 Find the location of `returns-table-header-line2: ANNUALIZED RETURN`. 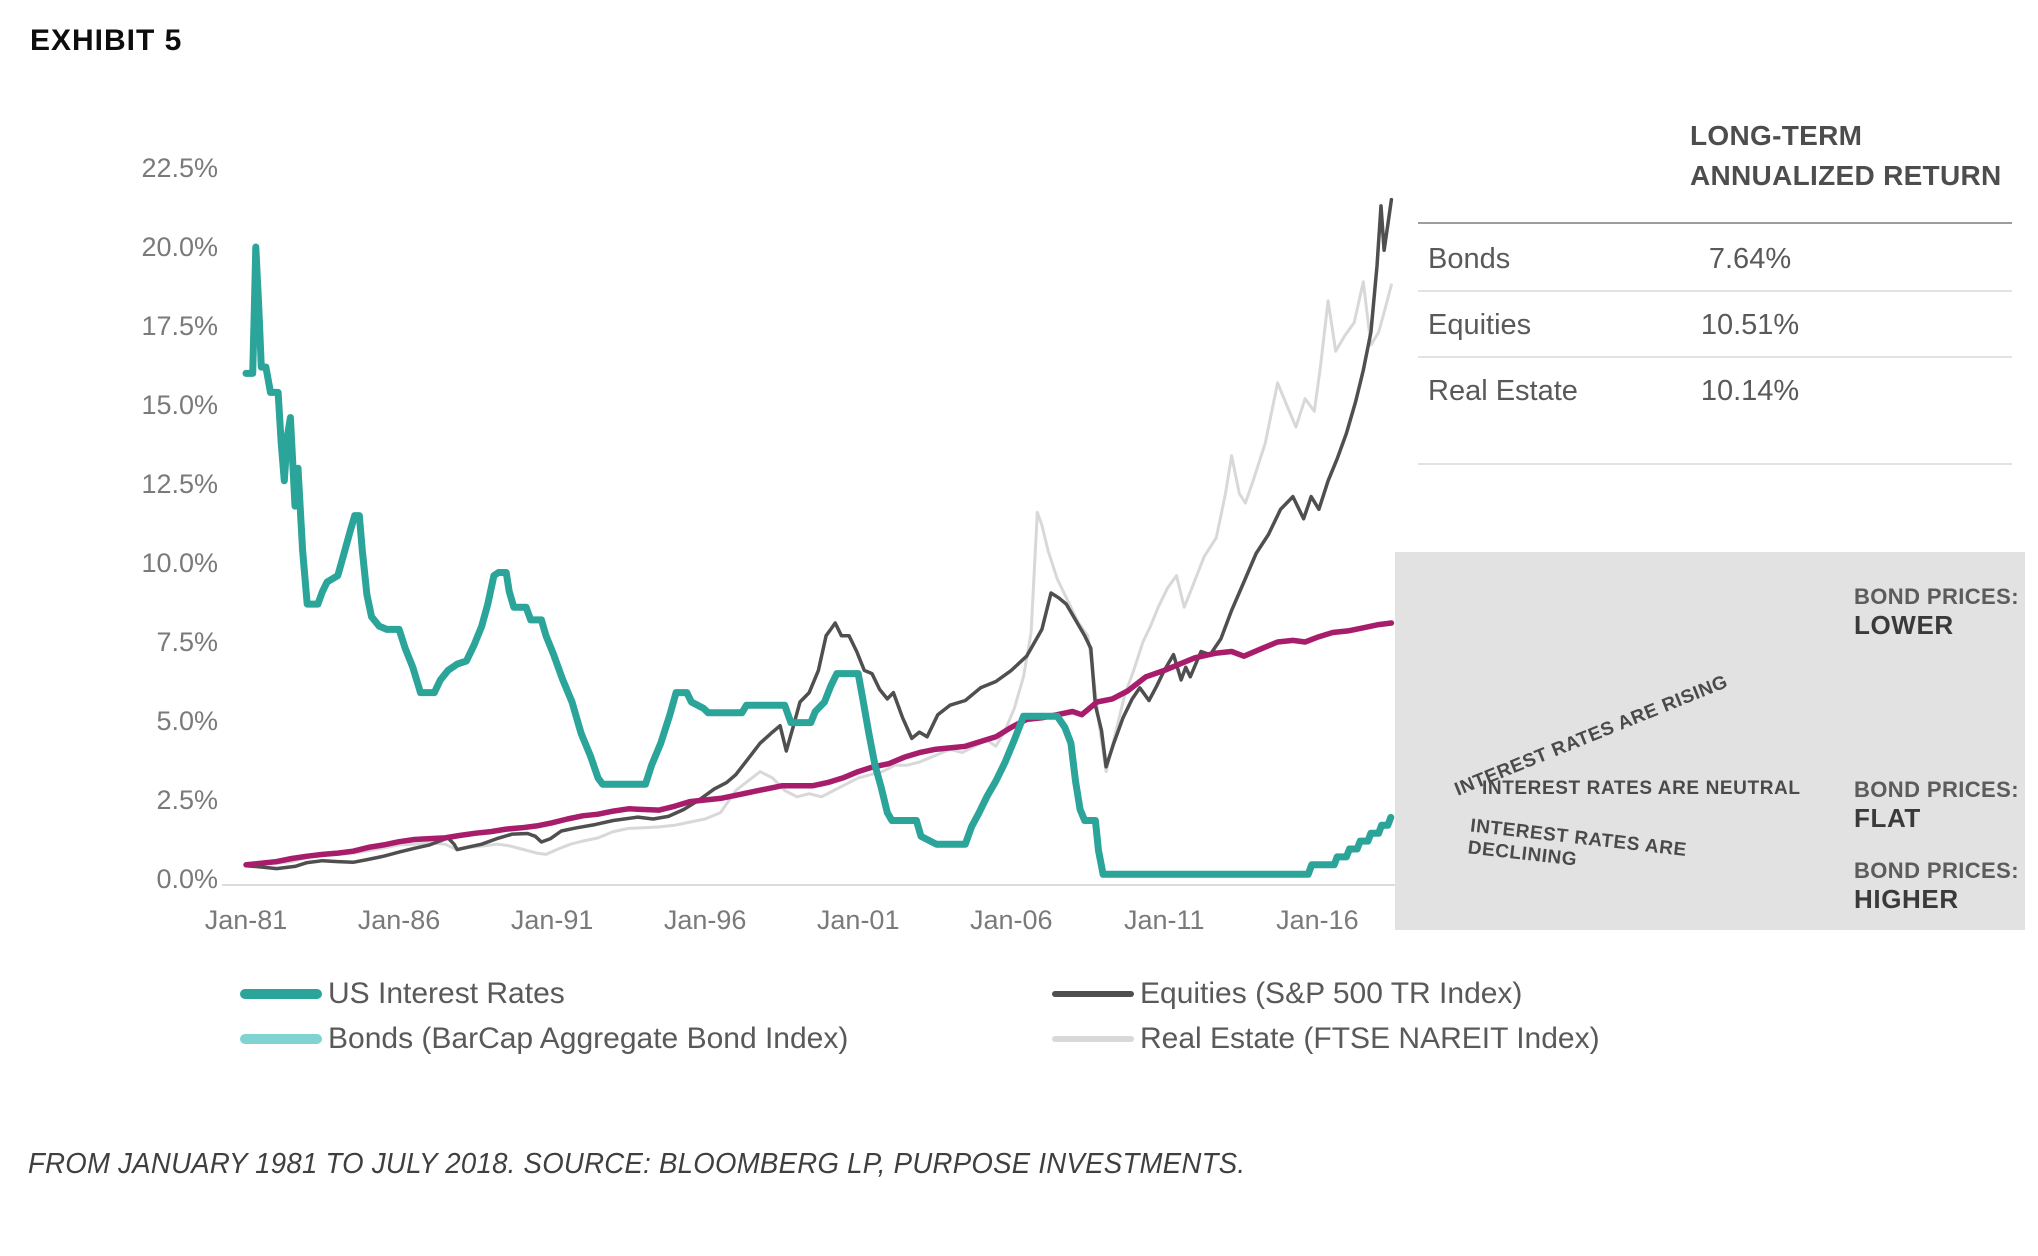

returns-table-header-line2: ANNUALIZED RETURN is located at coordinates (1846, 175).